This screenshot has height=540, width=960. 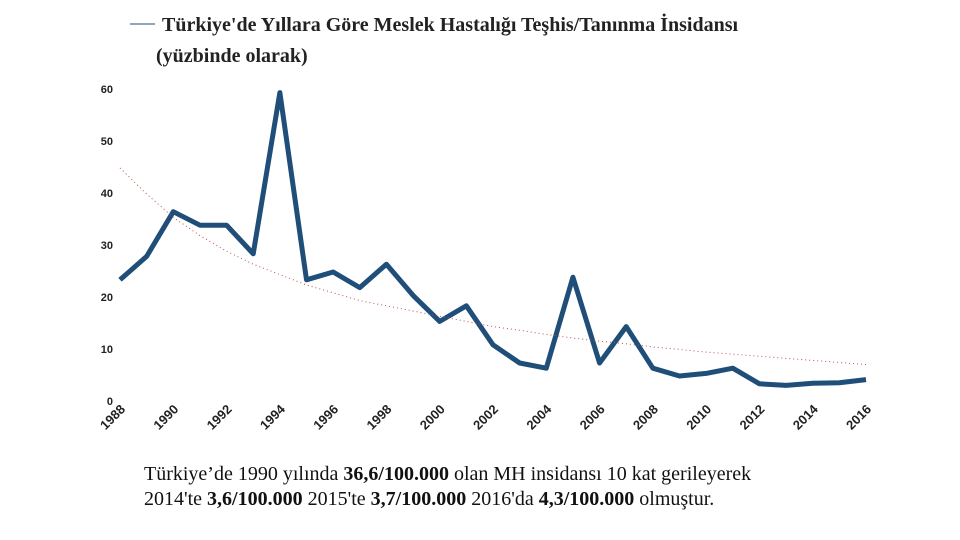 What do you see at coordinates (396, 474) in the screenshot?
I see `caption-bold: 36,6/100.000` at bounding box center [396, 474].